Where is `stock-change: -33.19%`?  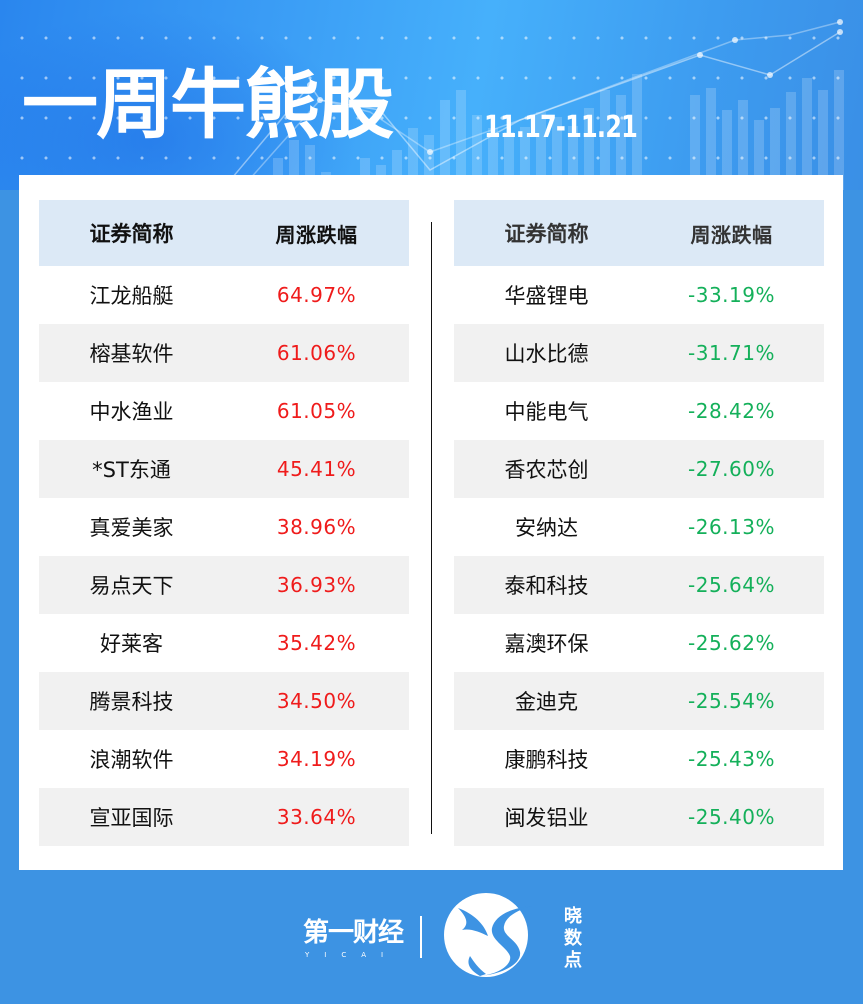
stock-change: -33.19% is located at coordinates (731, 295).